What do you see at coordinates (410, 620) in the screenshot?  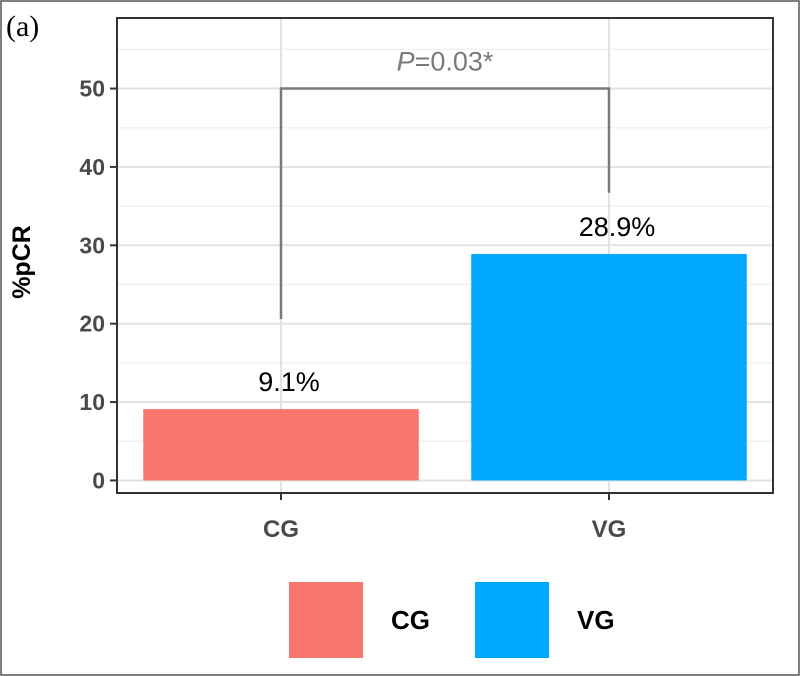 I see `legend-label-cg: CG` at bounding box center [410, 620].